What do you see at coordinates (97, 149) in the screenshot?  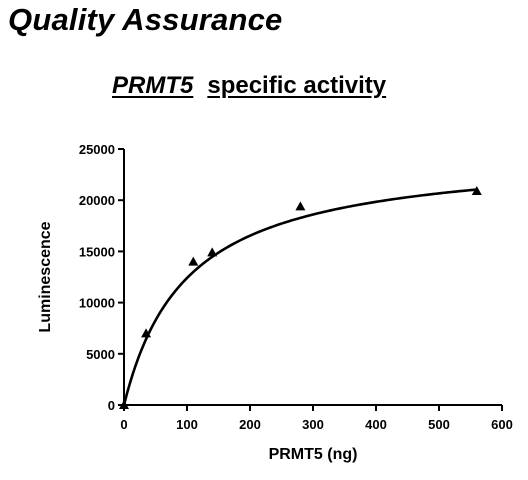 I see `y-tick-label: 25000` at bounding box center [97, 149].